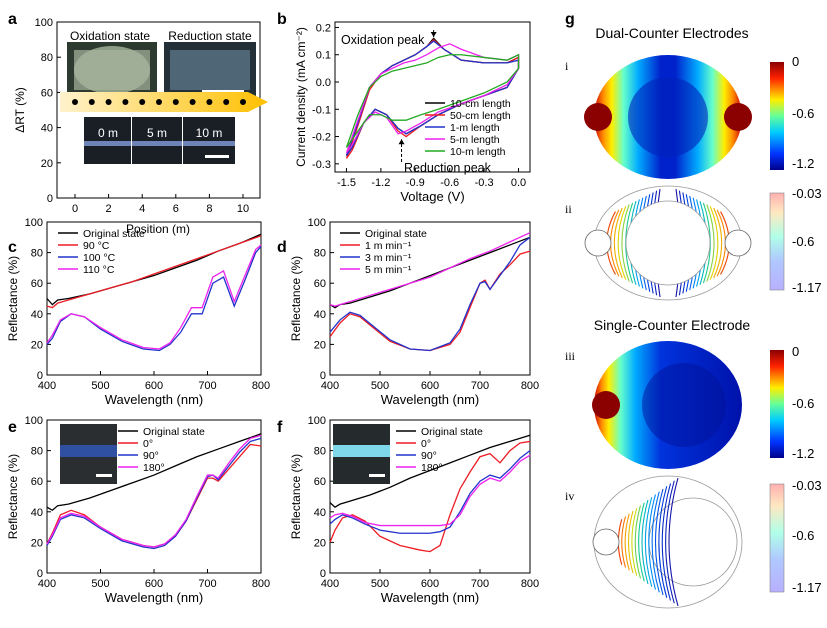 The height and width of the screenshot is (628, 827). What do you see at coordinates (13, 496) in the screenshot?
I see `chart-e-ylabel: Reflectance (%)` at bounding box center [13, 496].